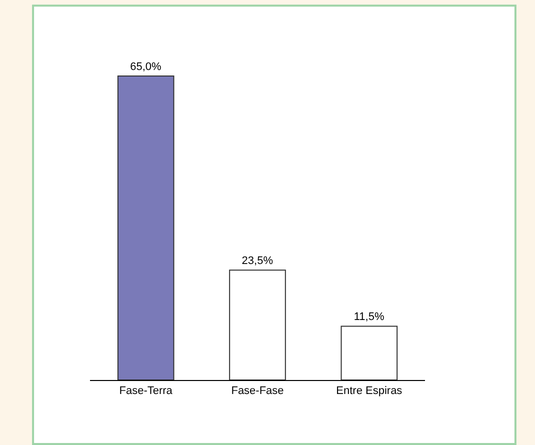 The width and height of the screenshot is (535, 445). What do you see at coordinates (369, 391) in the screenshot?
I see `x-tick-label: Entre Espiras` at bounding box center [369, 391].